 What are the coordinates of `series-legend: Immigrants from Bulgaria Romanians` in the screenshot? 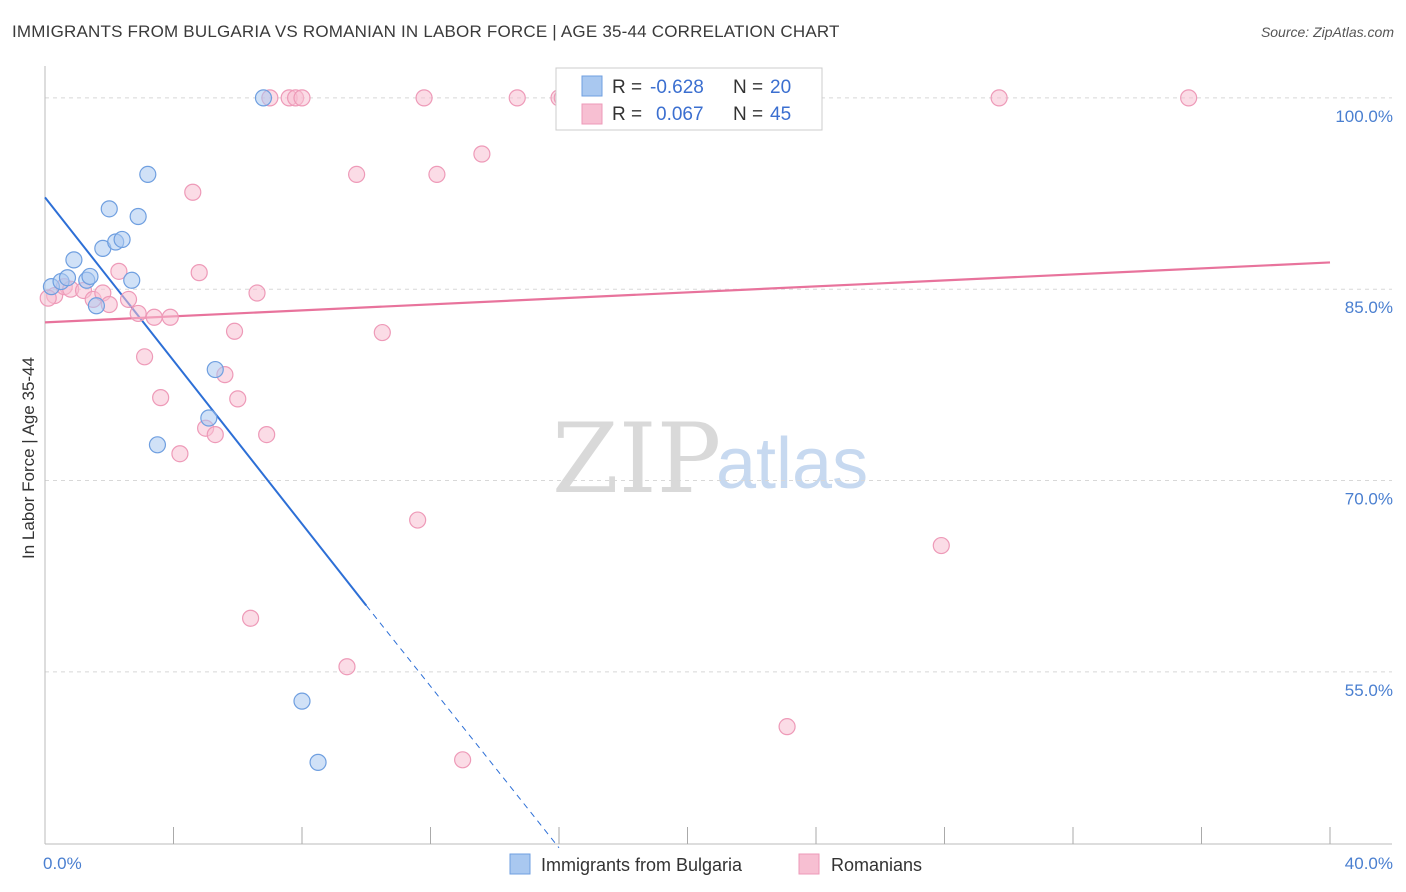 It's located at (715, 864).